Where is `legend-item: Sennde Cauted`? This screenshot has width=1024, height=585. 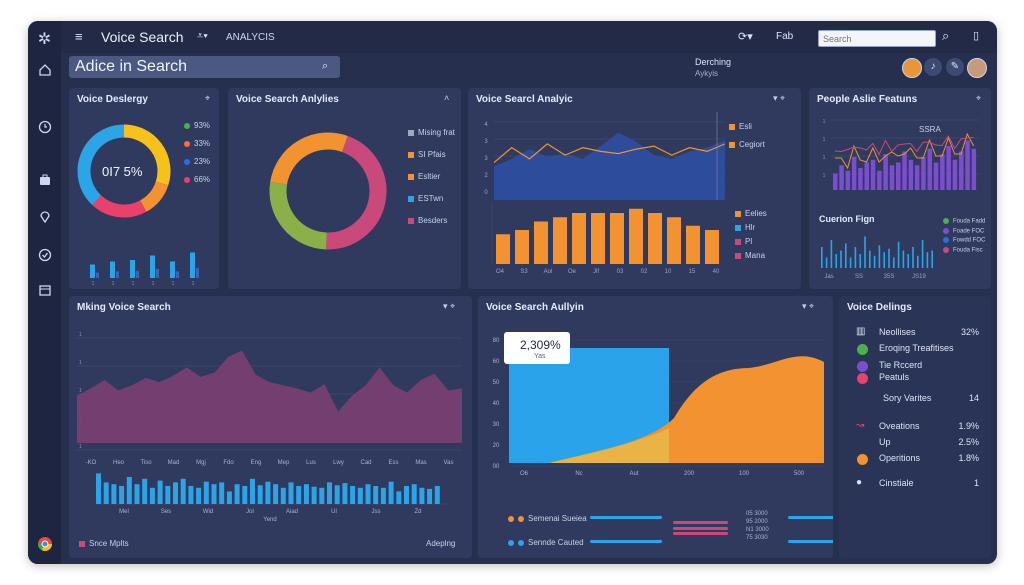
legend-item: Sennde Cauted is located at coordinates (546, 542).